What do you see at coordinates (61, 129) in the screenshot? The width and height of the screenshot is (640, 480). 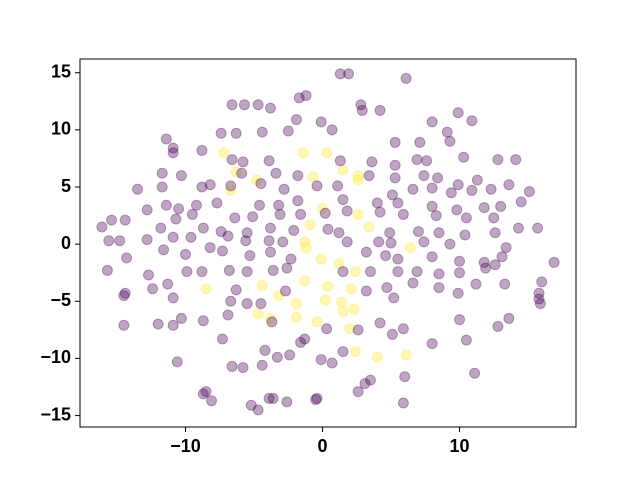 I see `y-tick-label: 10` at bounding box center [61, 129].